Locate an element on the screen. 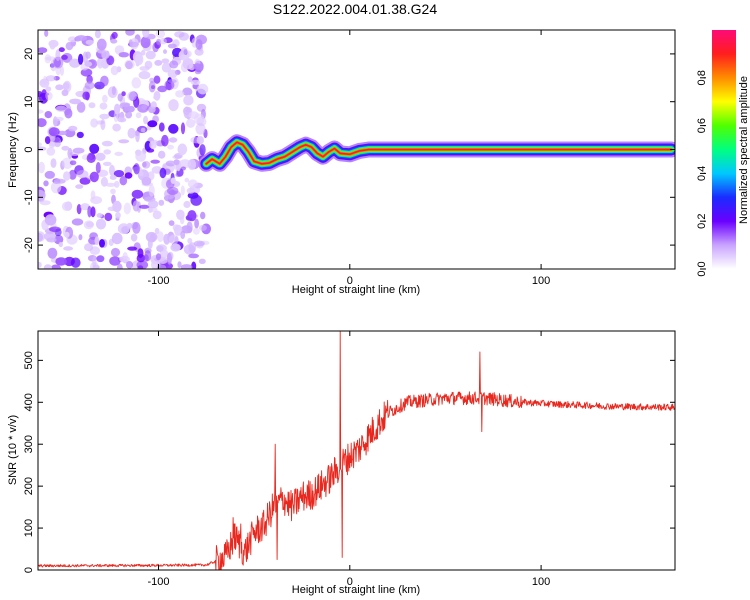  colorbar-gradient is located at coordinates (724, 149).